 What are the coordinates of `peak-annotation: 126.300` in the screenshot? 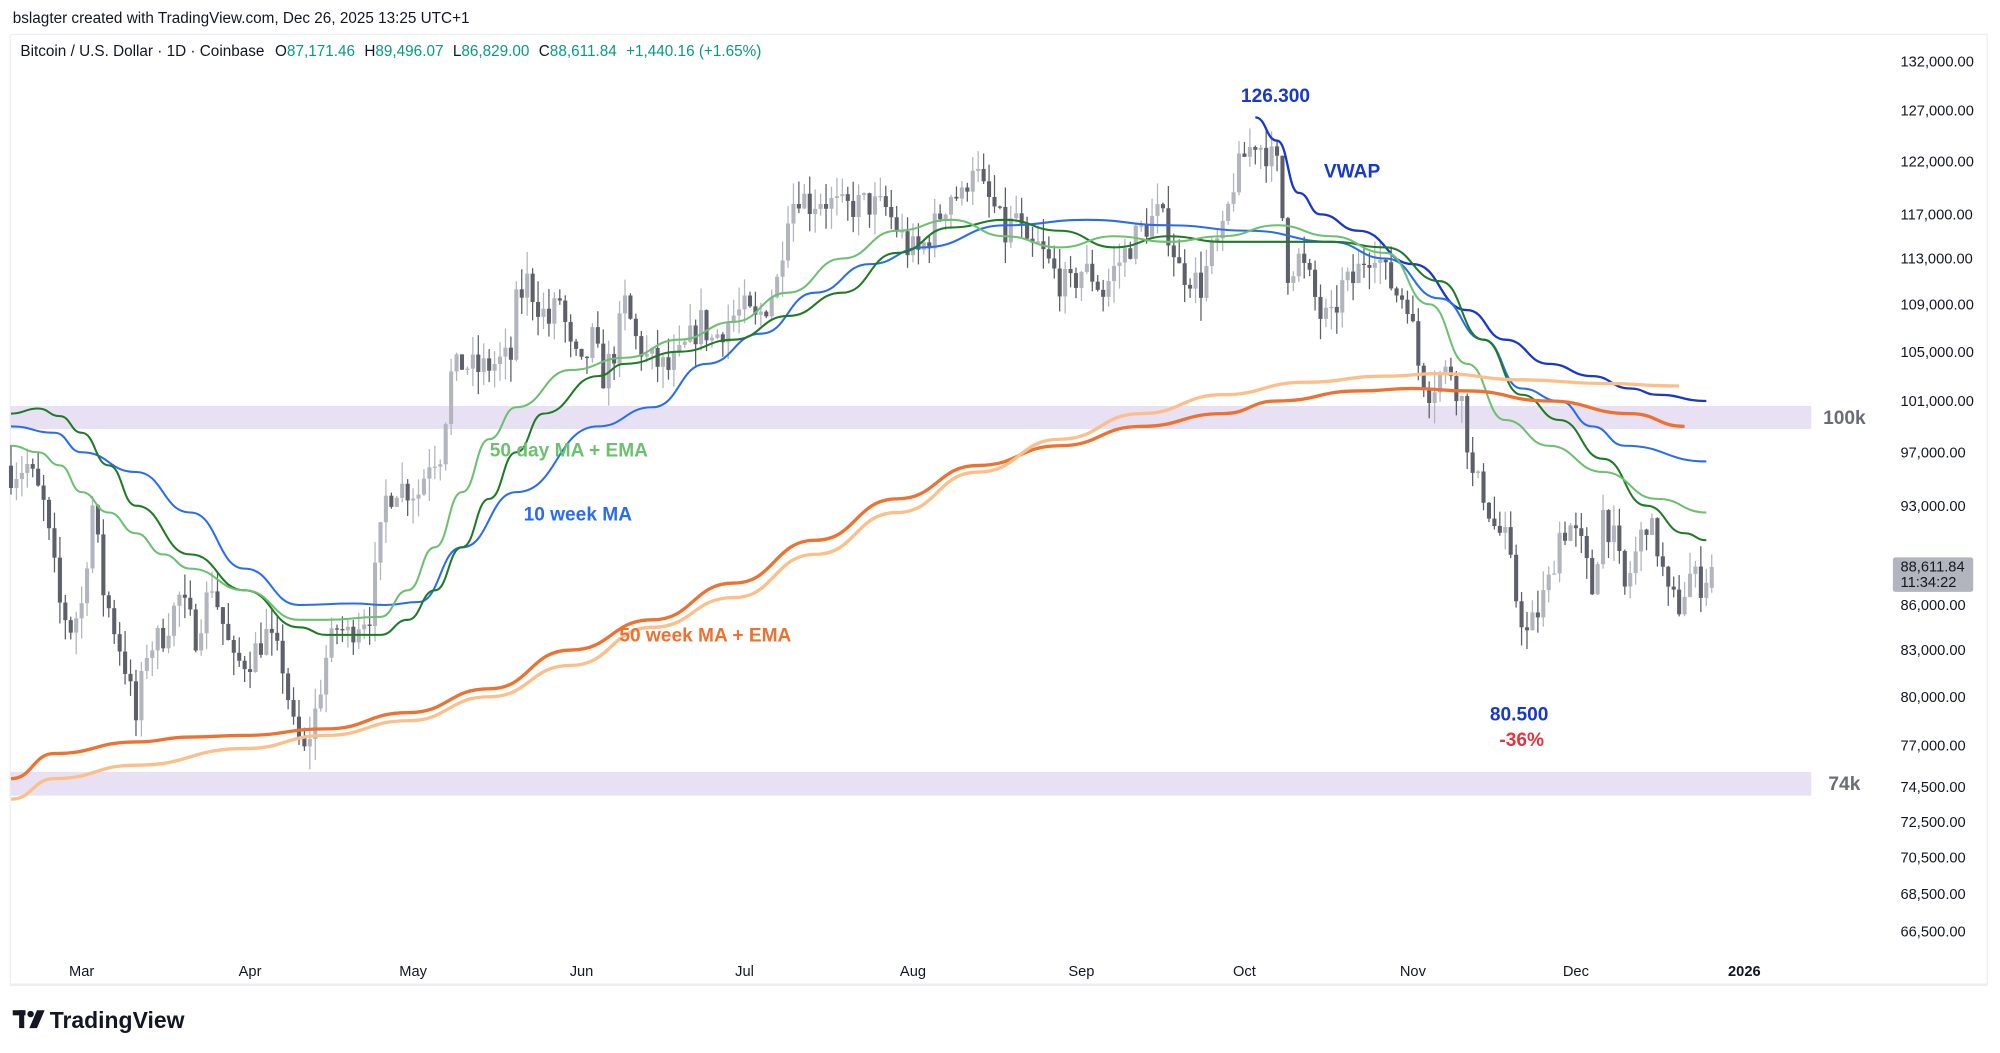 It's located at (1275, 96).